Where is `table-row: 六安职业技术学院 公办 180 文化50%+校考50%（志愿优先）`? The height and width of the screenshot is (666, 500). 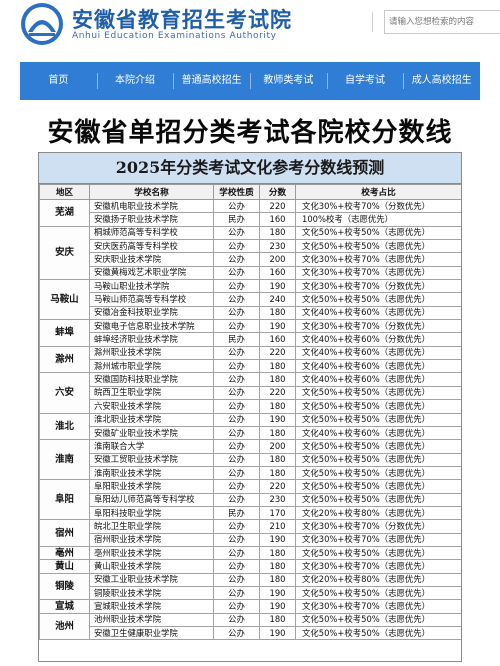 table-row: 六安职业技术学院 公办 180 文化50%+校考50%（志愿优先） is located at coordinates (250, 406).